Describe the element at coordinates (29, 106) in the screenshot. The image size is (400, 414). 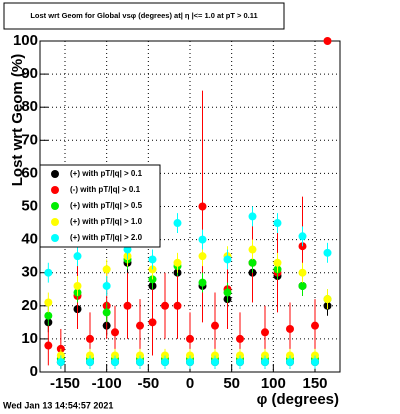
I see `y-tick-label: 80` at that location.